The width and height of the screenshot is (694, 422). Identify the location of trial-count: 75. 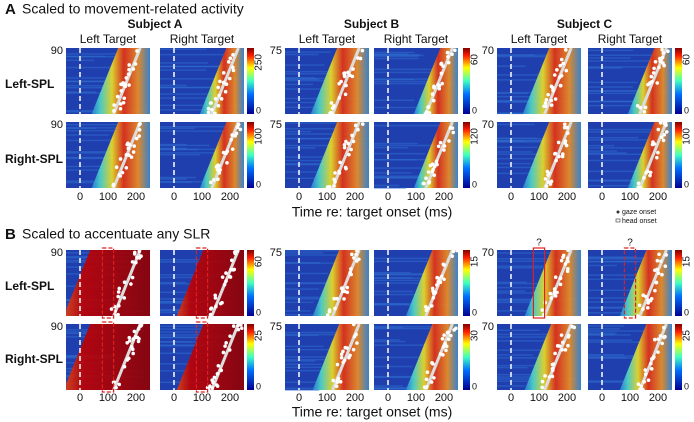
(276, 253).